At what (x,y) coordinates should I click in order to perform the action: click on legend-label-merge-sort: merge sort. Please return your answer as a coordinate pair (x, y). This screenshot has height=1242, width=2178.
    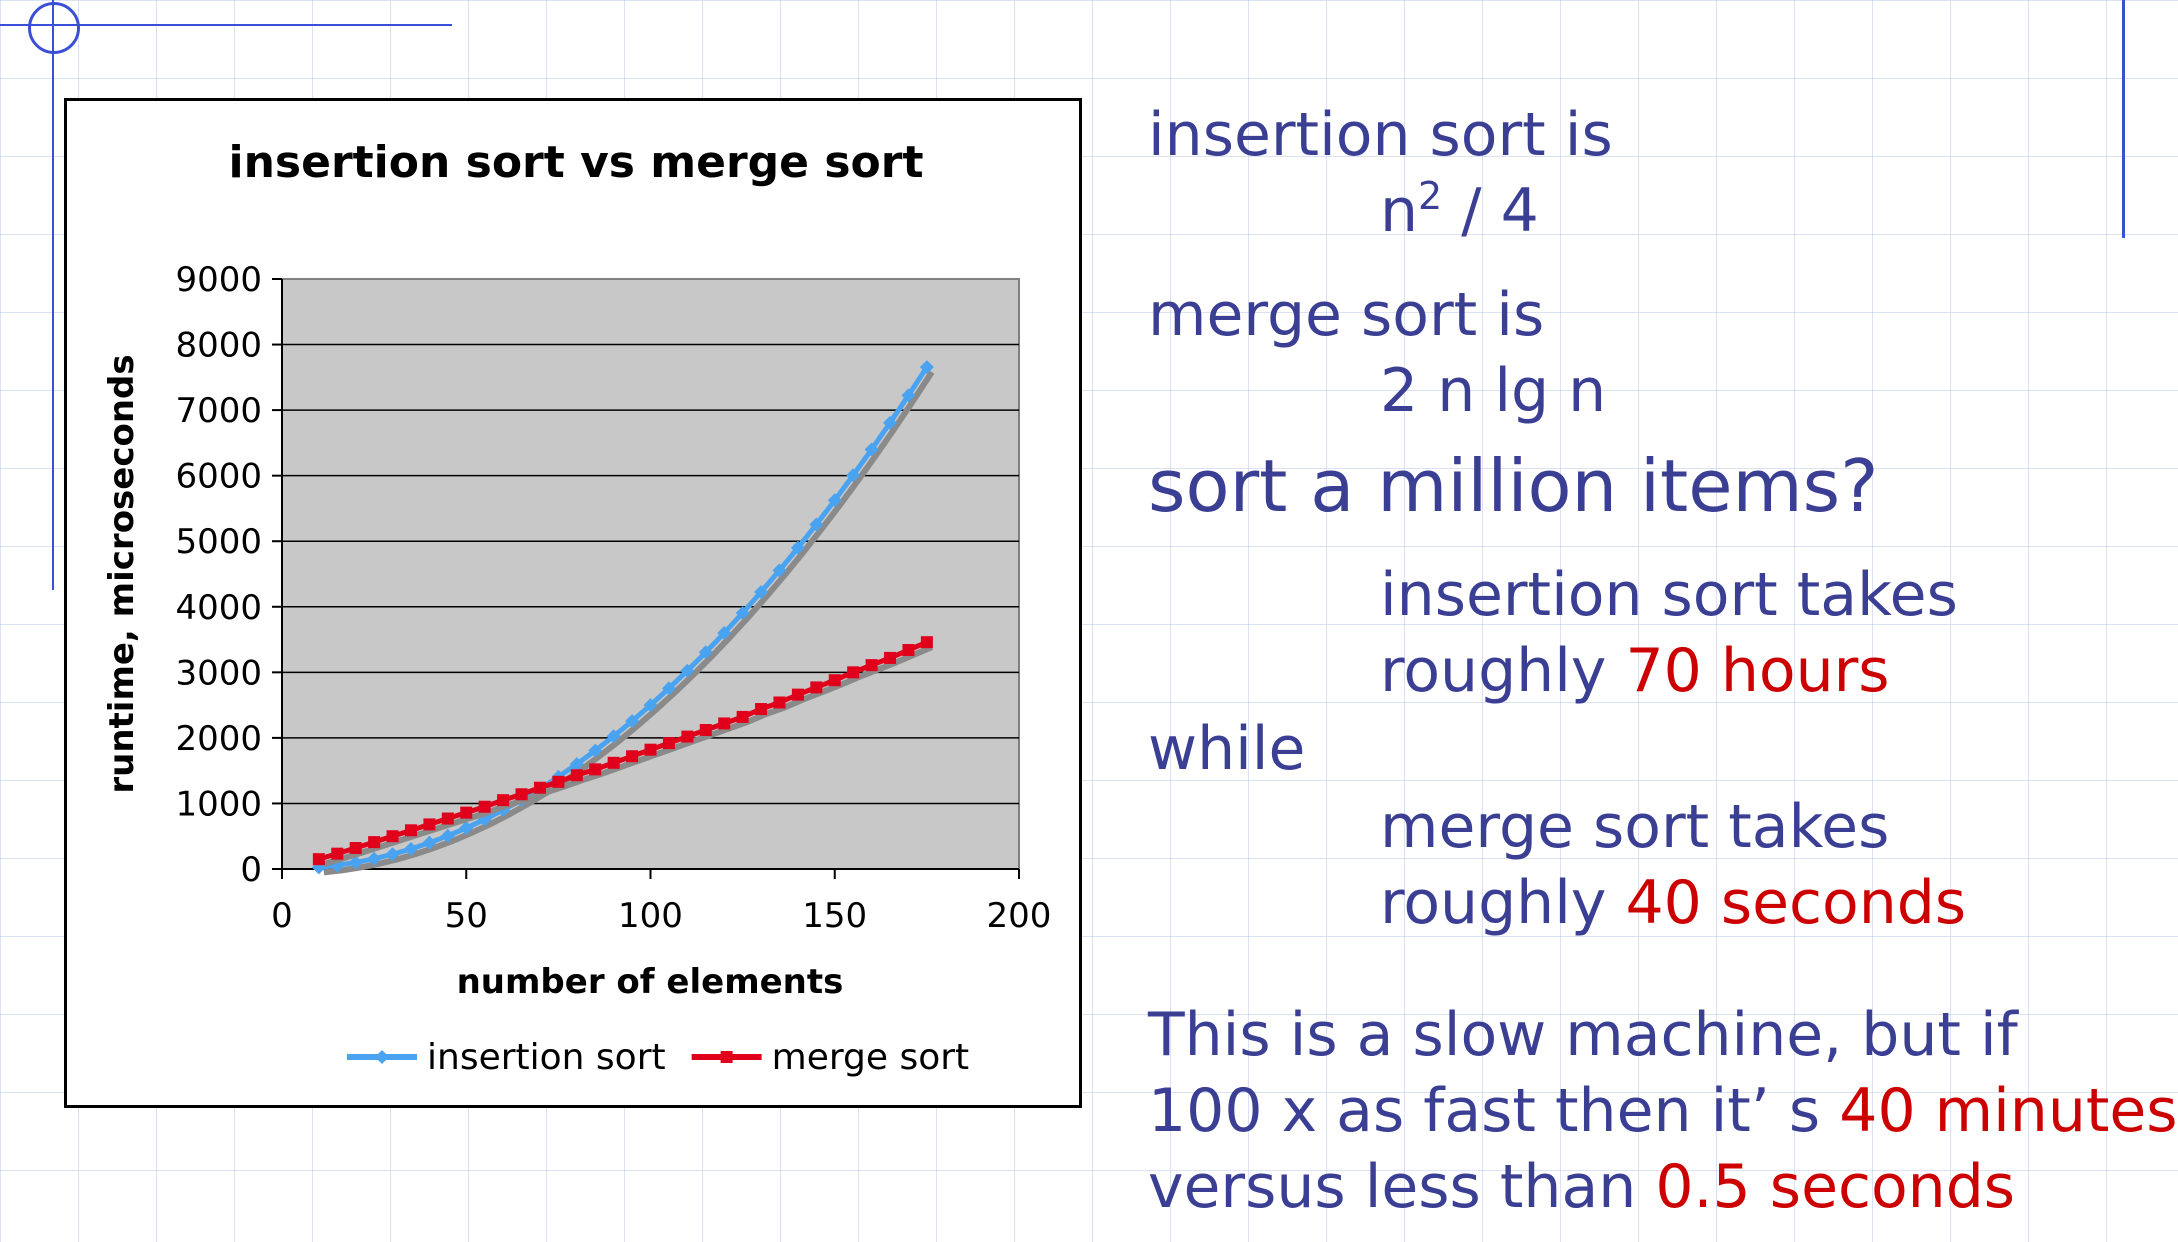
    Looking at the image, I should click on (871, 1057).